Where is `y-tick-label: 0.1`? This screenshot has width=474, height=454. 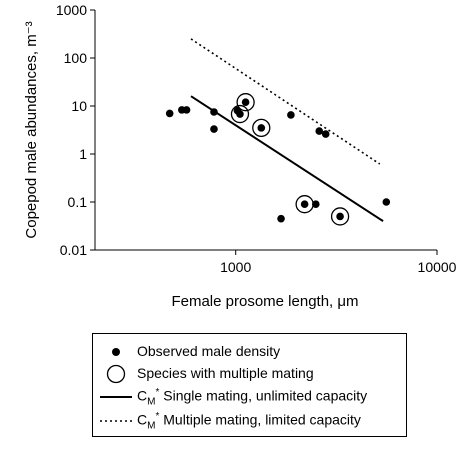 y-tick-label: 0.1 is located at coordinates (78, 202).